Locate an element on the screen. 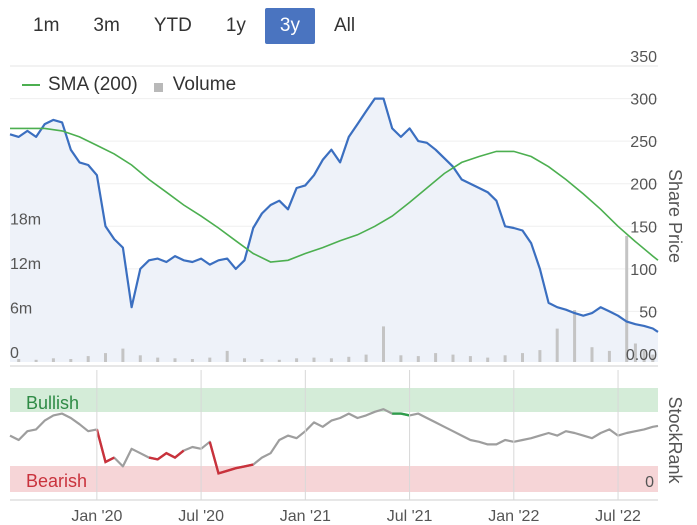 Image resolution: width=697 pixels, height=525 pixels. bullish-band is located at coordinates (334, 400).